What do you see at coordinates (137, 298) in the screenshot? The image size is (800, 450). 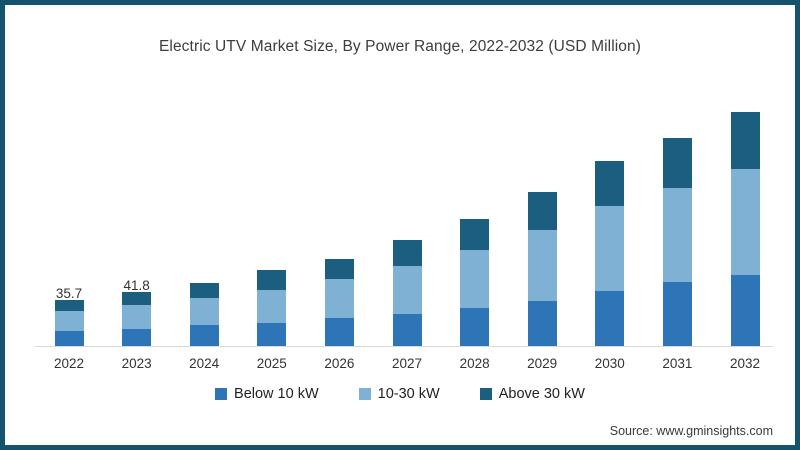 I see `bar-segment-above-30-kw-2023` at bounding box center [137, 298].